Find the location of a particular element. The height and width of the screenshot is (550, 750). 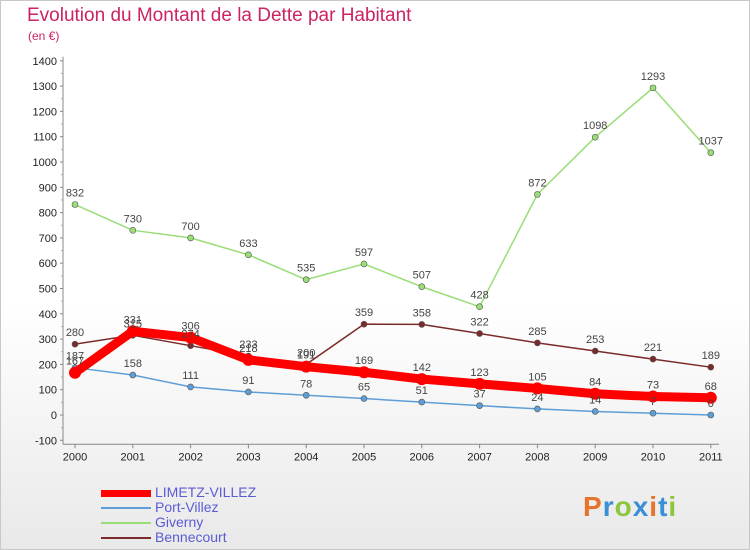

data-label: 633 is located at coordinates (248, 244).